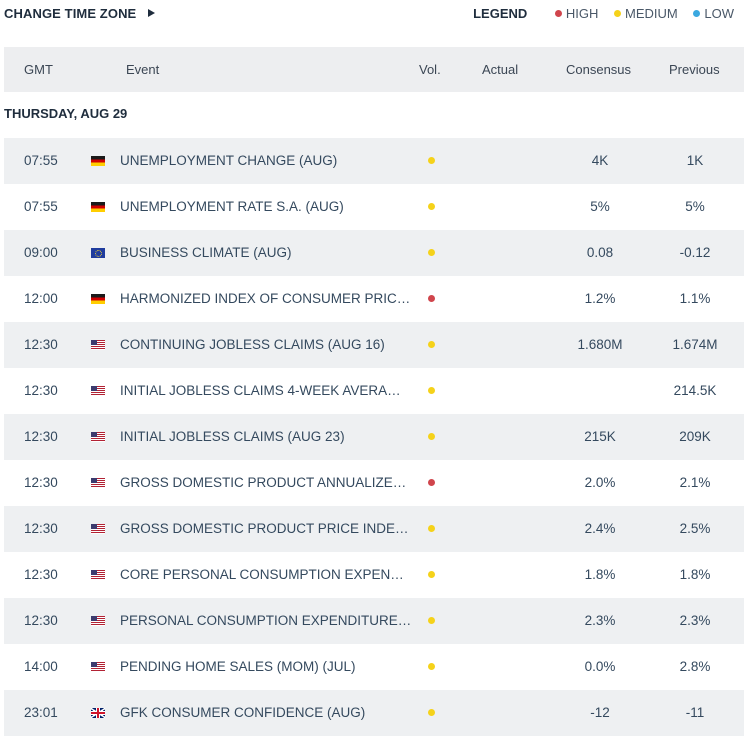  I want to click on event-name: UNEMPLOYMENT CHANGE (AUG), so click(229, 160).